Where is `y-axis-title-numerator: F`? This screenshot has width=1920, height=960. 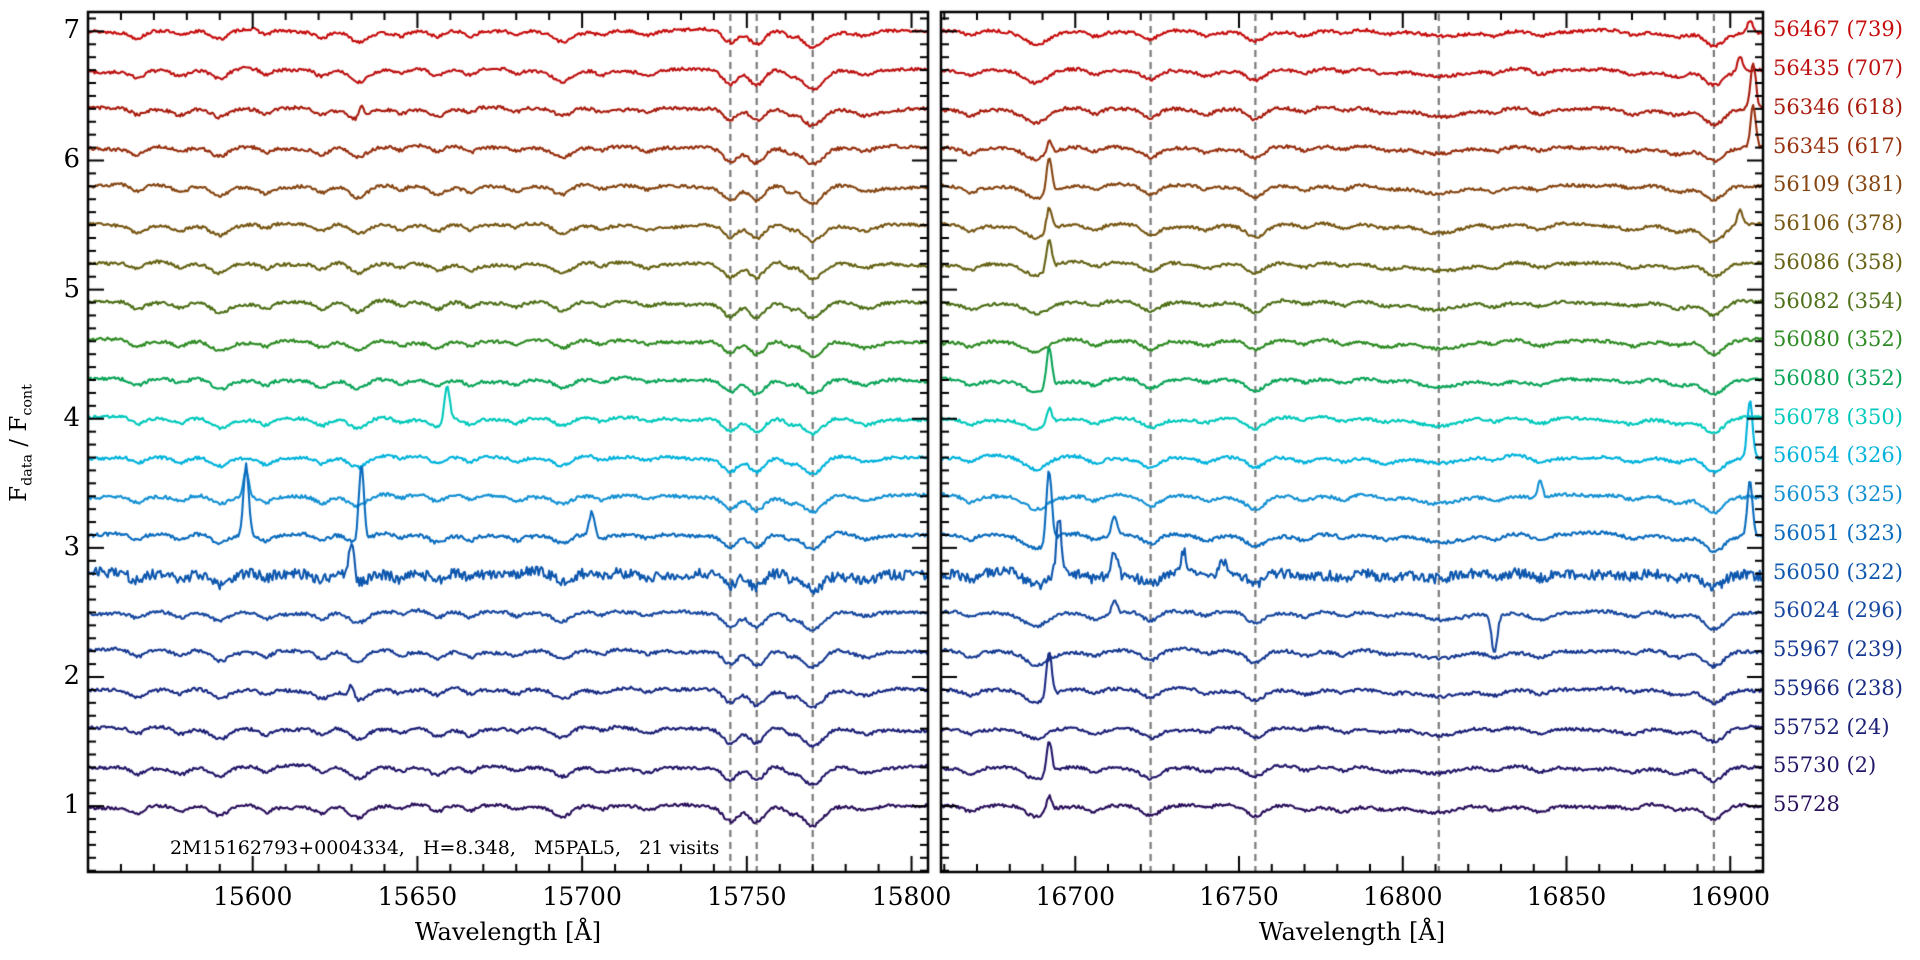
y-axis-title-numerator: F is located at coordinates (19, 493).